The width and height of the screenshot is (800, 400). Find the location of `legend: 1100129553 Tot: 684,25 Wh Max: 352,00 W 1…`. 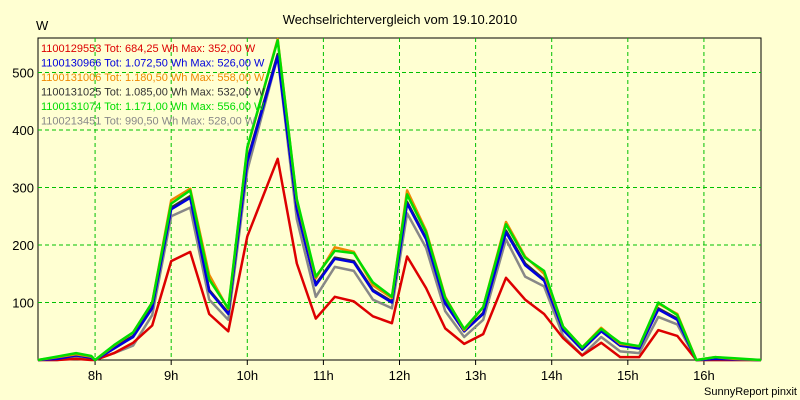

legend: 1100129553 Tot: 684,25 Wh Max: 352,00 W 1… is located at coordinates (153, 85).